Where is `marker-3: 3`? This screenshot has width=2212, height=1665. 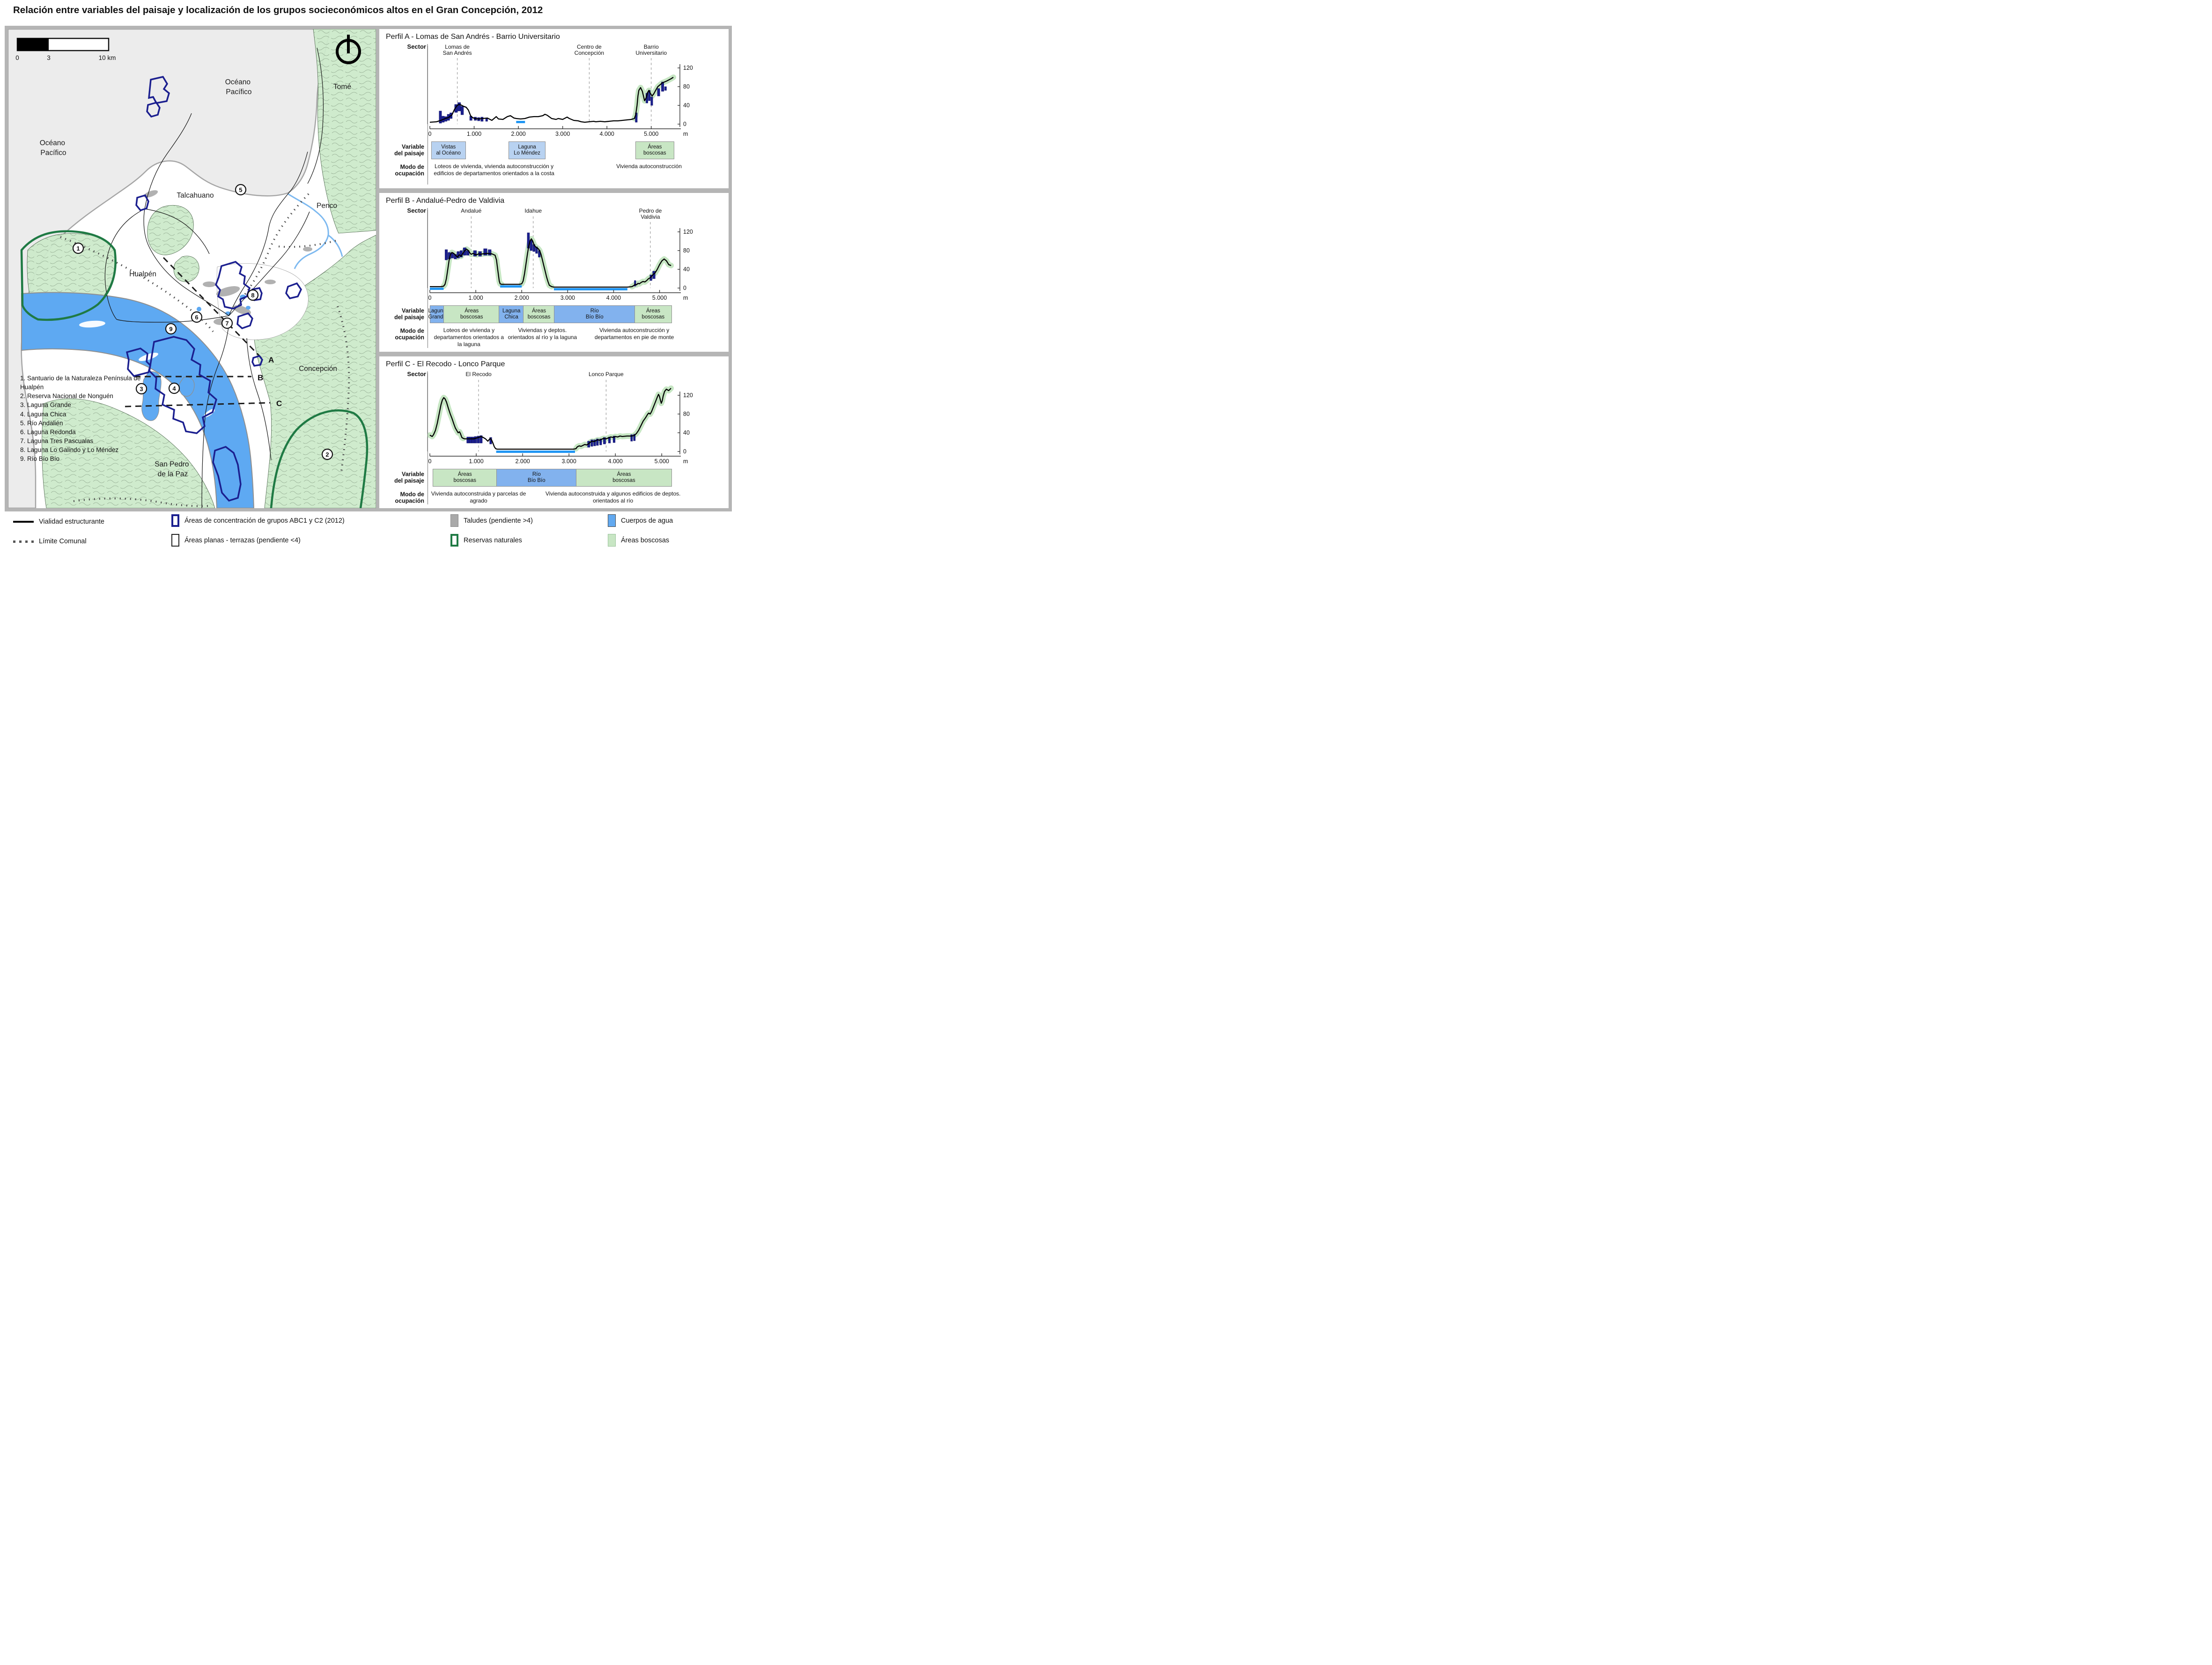
marker-3: 3 is located at coordinates (141, 389).